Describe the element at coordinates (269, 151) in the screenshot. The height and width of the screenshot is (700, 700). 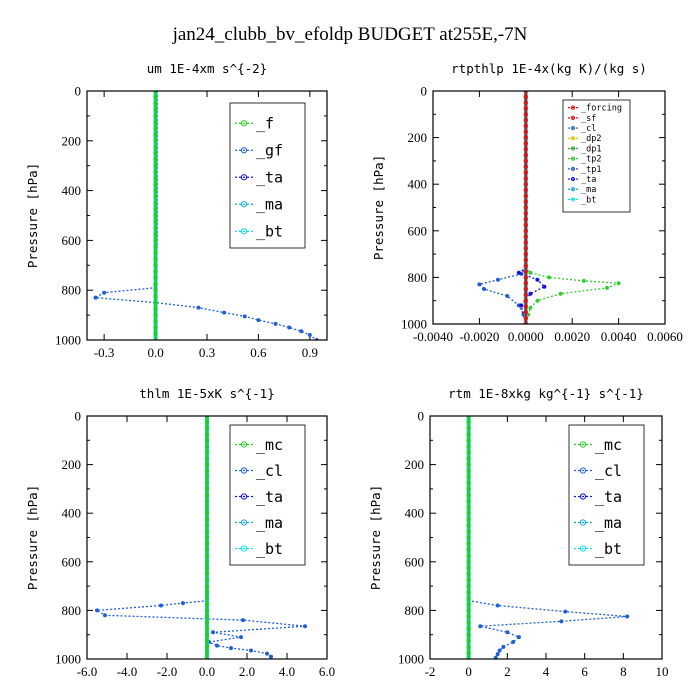
I see `legend-label: _gf` at that location.